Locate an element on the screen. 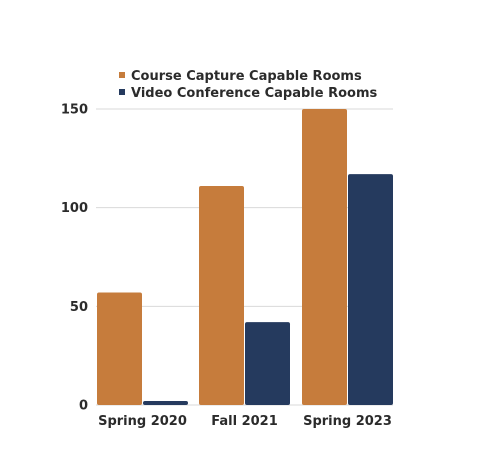 The width and height of the screenshot is (487, 461). x-category-label: Spring 2023 is located at coordinates (347, 421).